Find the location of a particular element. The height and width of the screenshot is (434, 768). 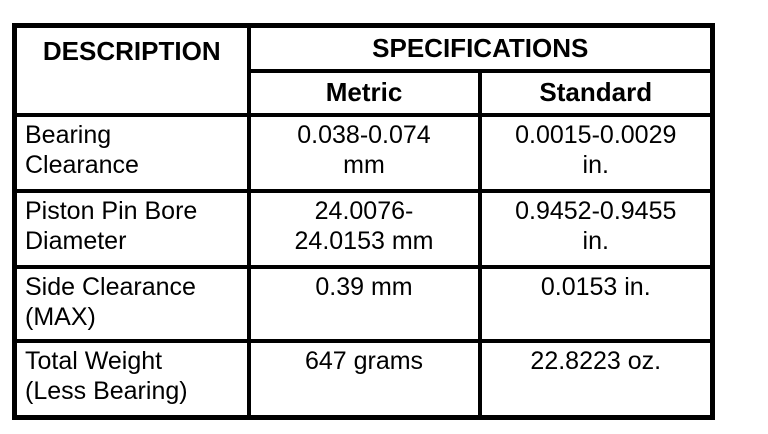

row-standard-value: 0.9452-0.9455 in. is located at coordinates (596, 228).